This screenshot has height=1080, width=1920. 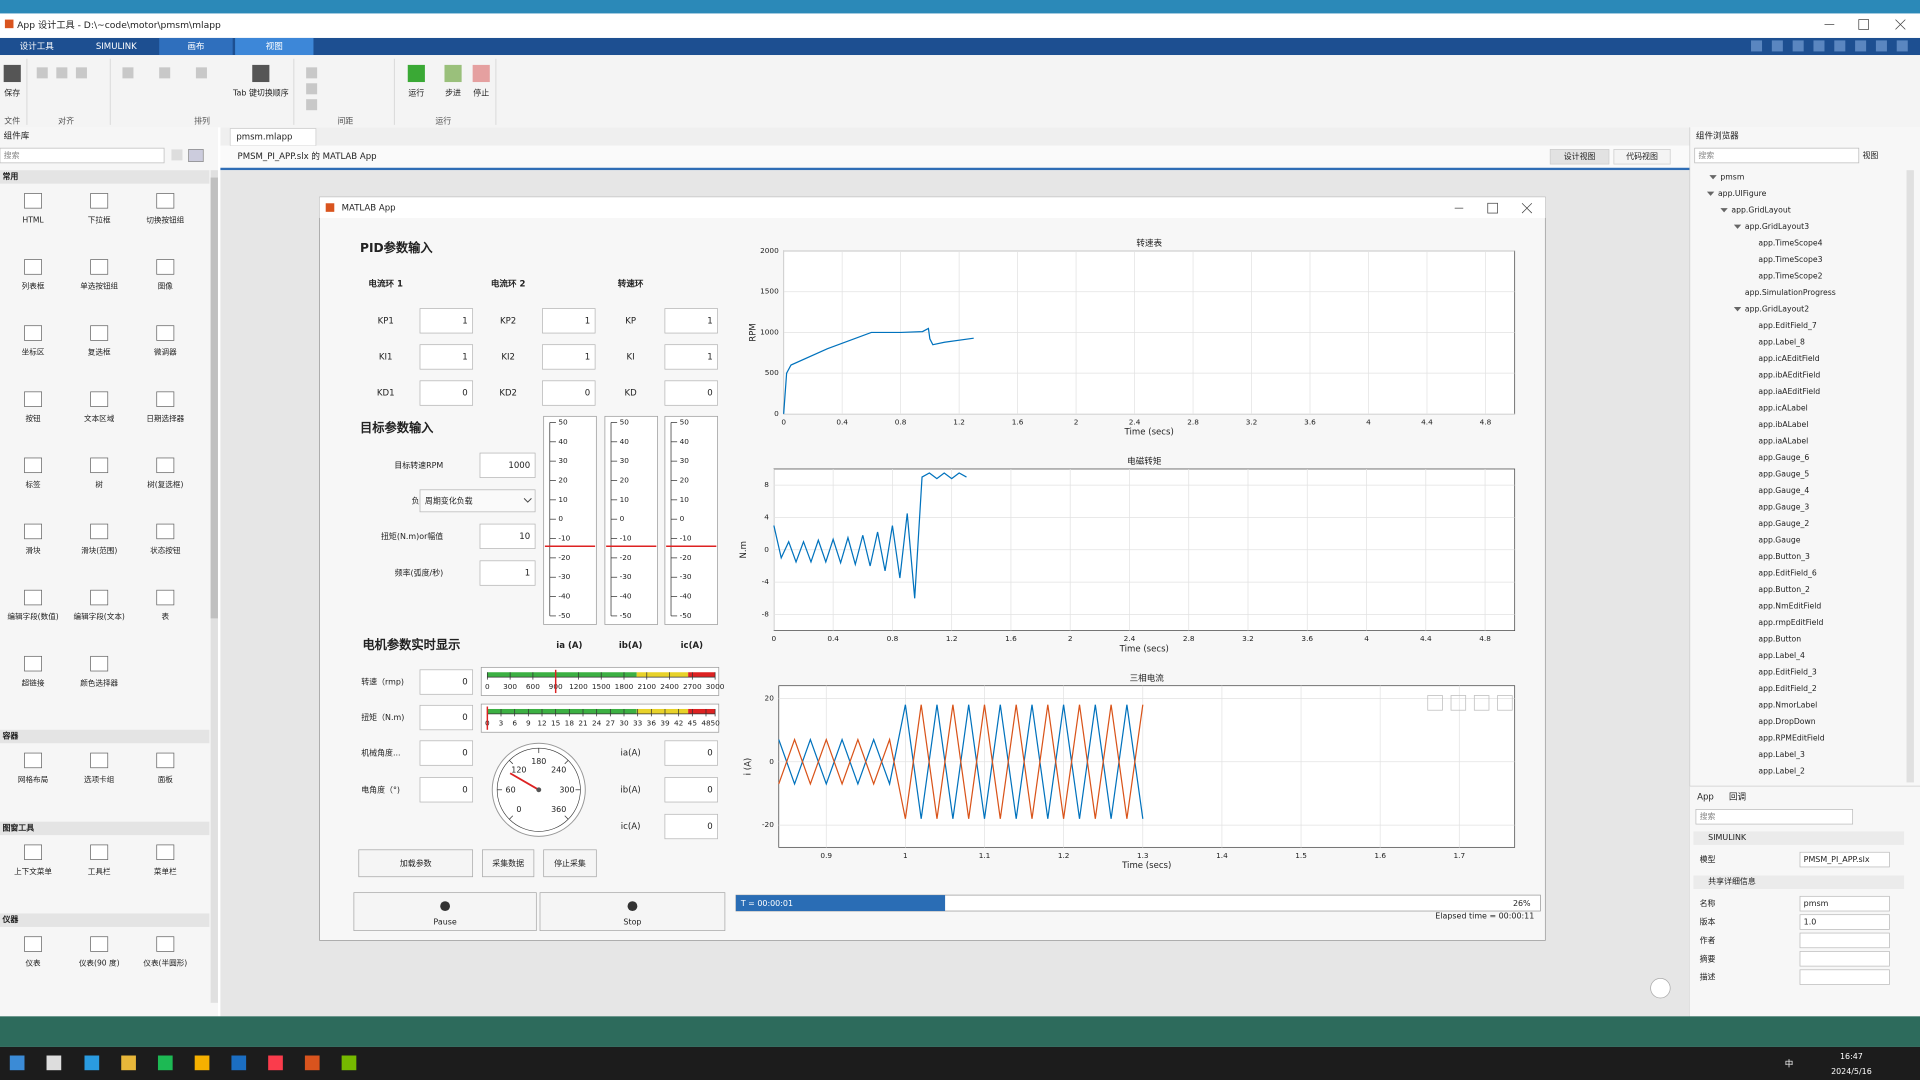 What do you see at coordinates (1790, 259) in the screenshot?
I see `tree-item: app.TimeScope3` at bounding box center [1790, 259].